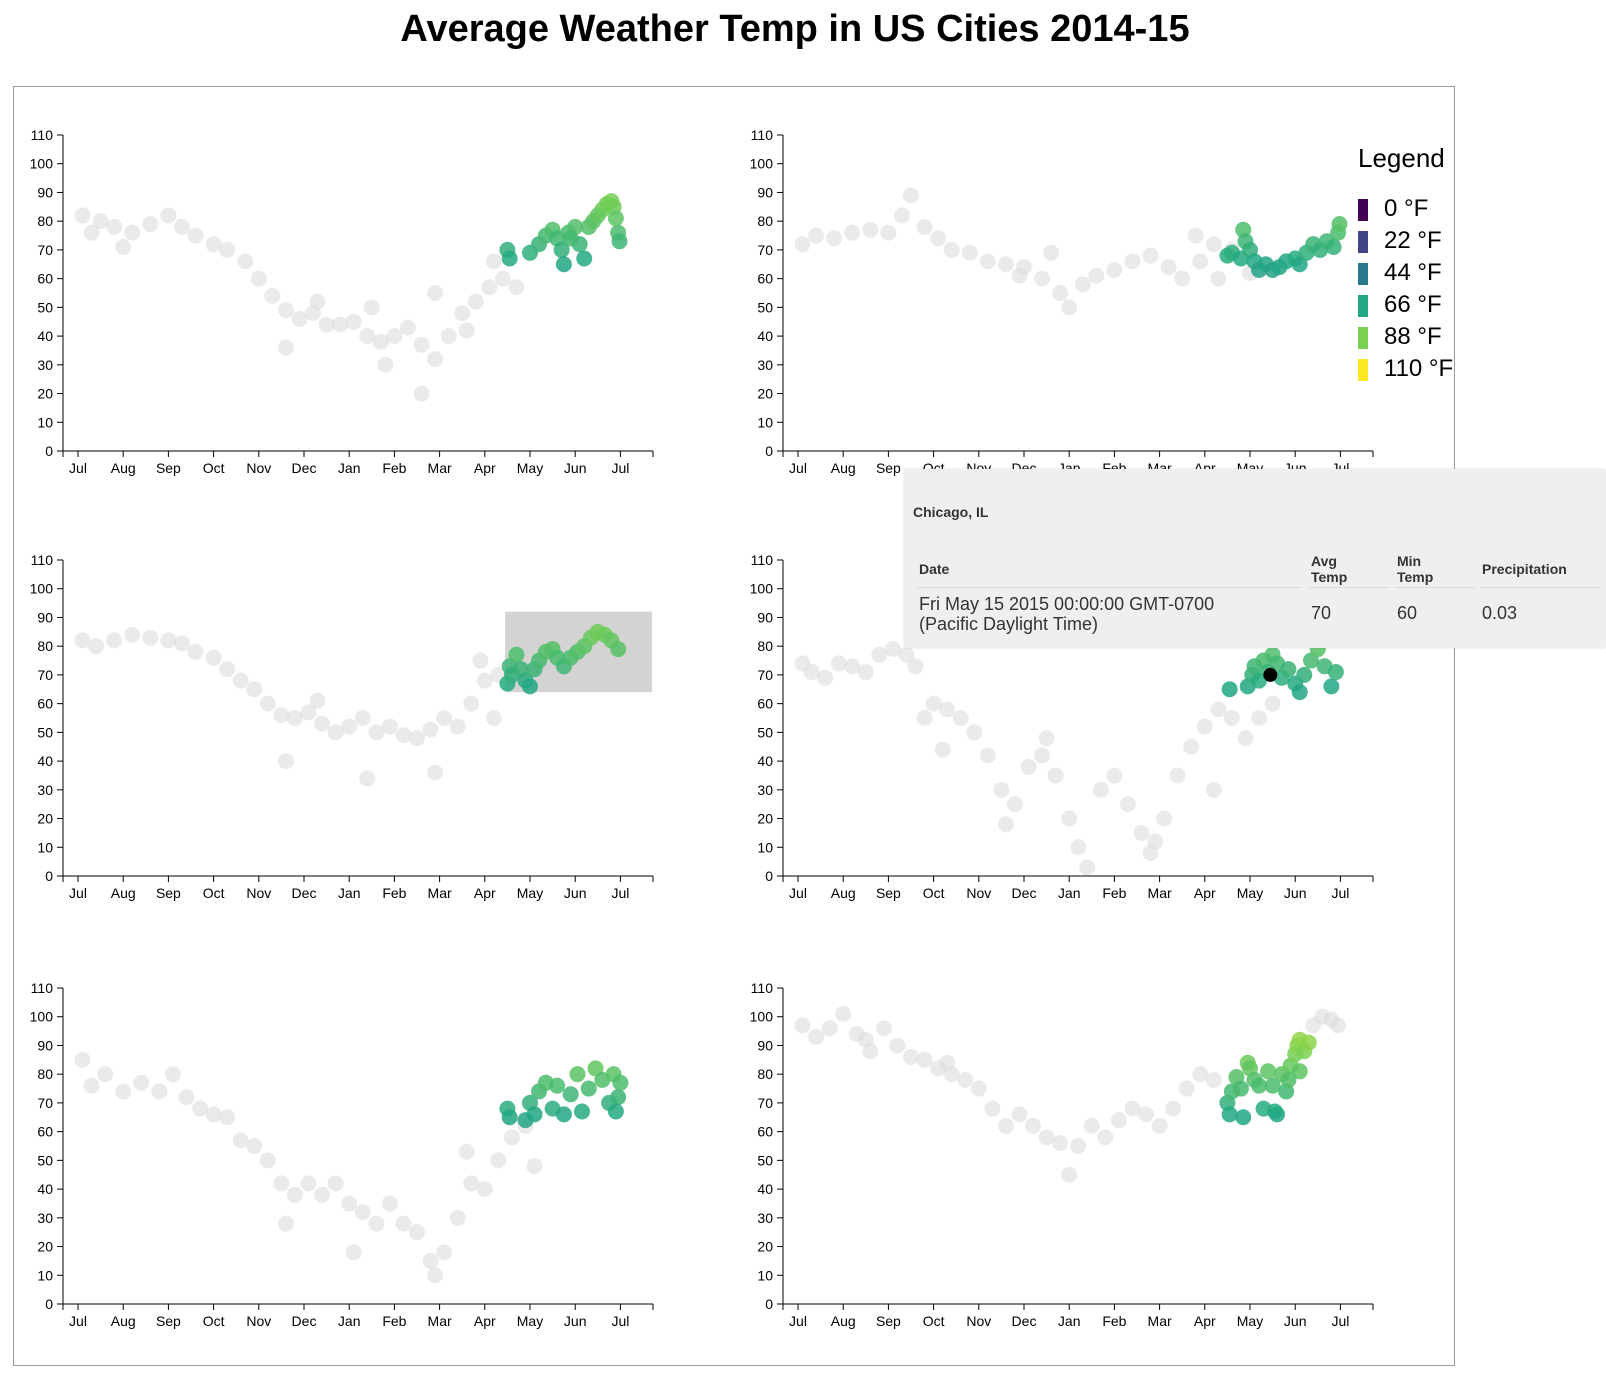 Image resolution: width=1606 pixels, height=1396 pixels. What do you see at coordinates (769, 1304) in the screenshot?
I see `y-tick-label: 0` at bounding box center [769, 1304].